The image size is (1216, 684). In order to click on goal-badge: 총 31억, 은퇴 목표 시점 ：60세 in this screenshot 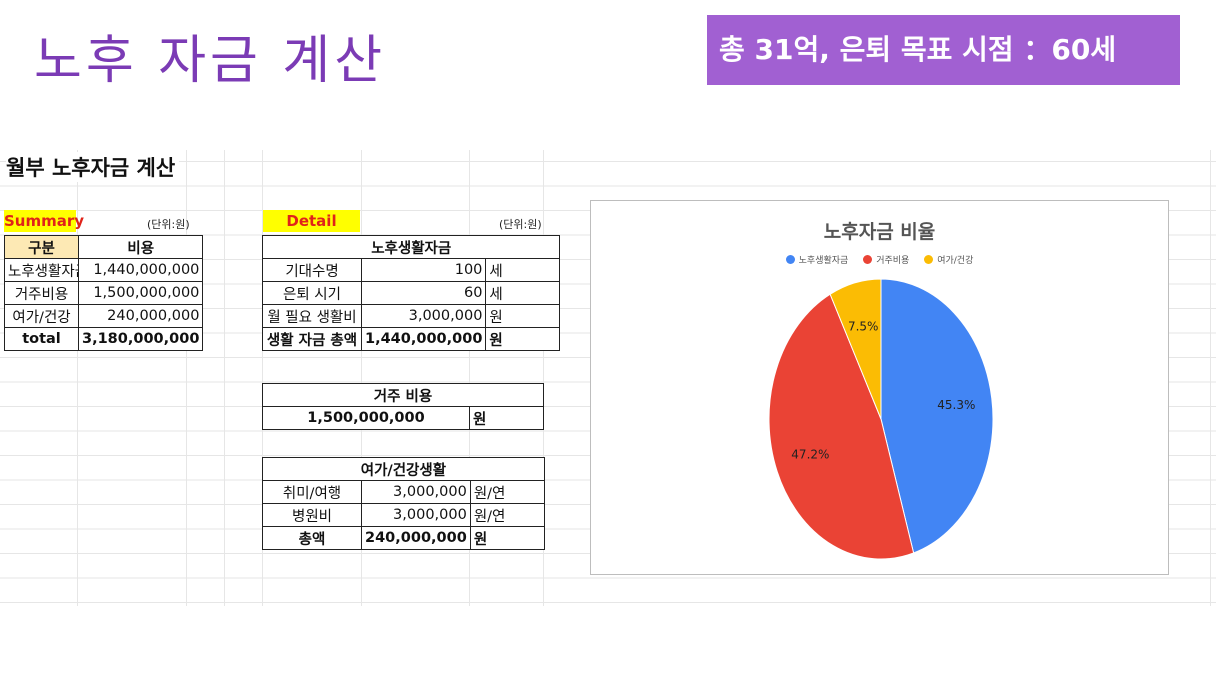, I will do `click(943, 50)`.